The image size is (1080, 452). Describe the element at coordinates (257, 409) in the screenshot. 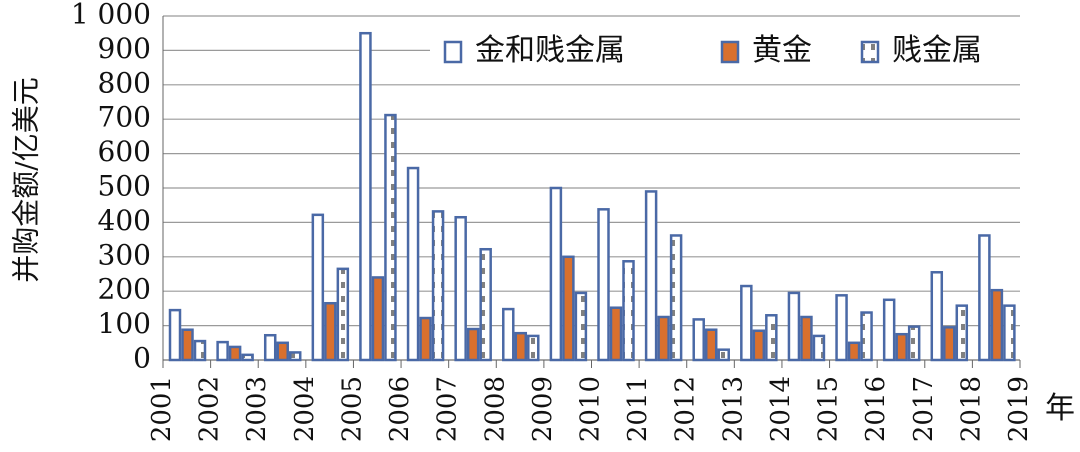

I see `x-tick-label: 2003` at that location.